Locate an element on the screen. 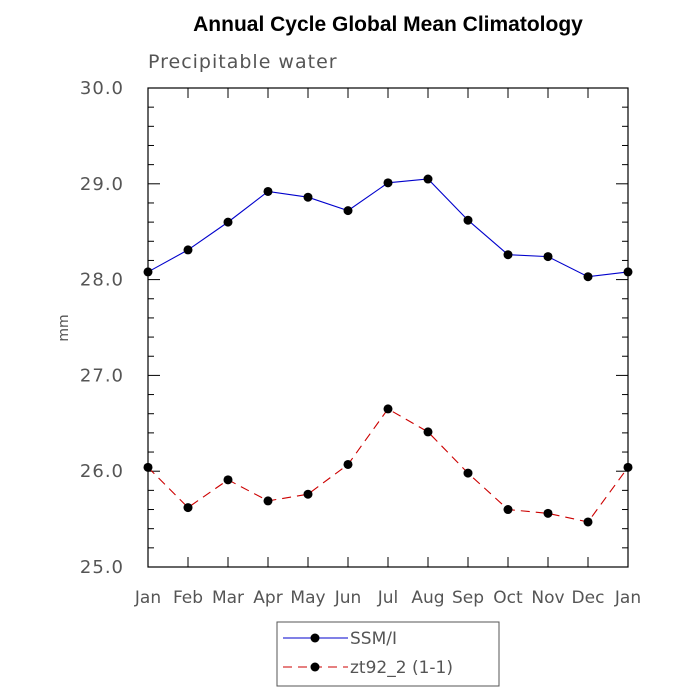 Image resolution: width=700 pixels, height=700 pixels. legend-box is located at coordinates (388, 654).